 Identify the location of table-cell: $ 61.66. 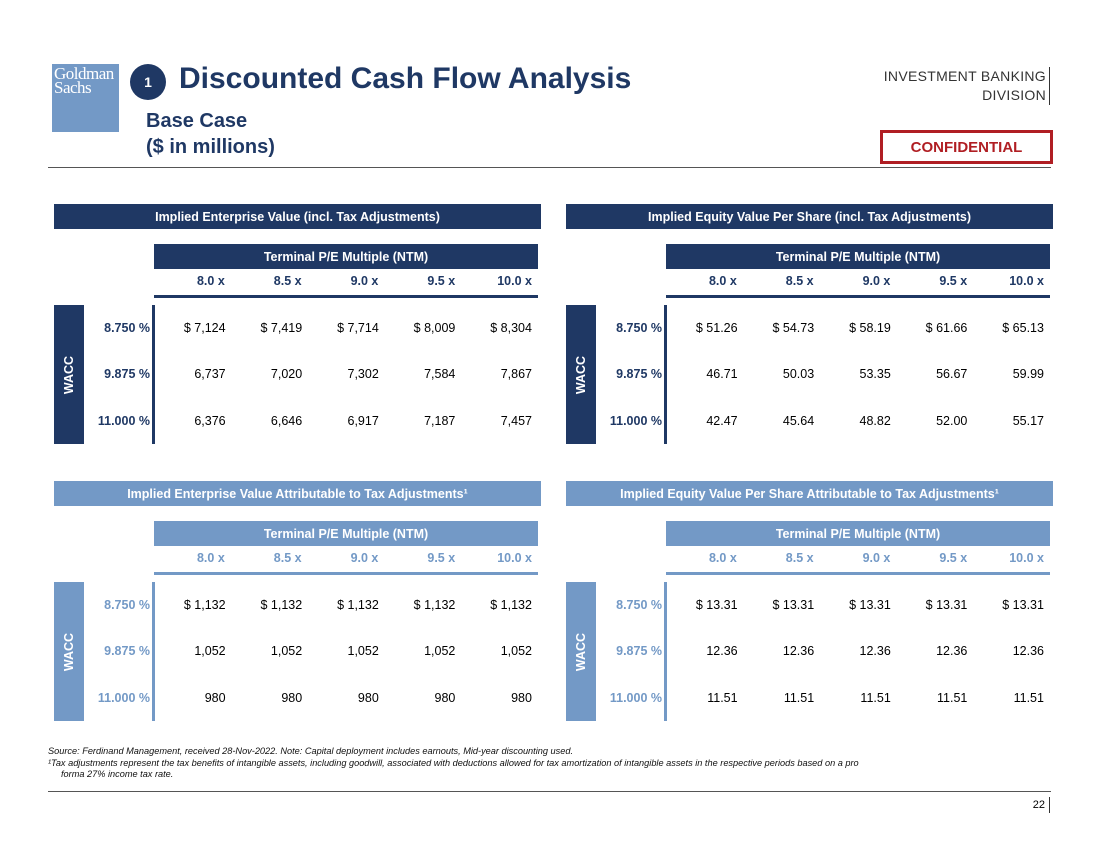
(946, 328).